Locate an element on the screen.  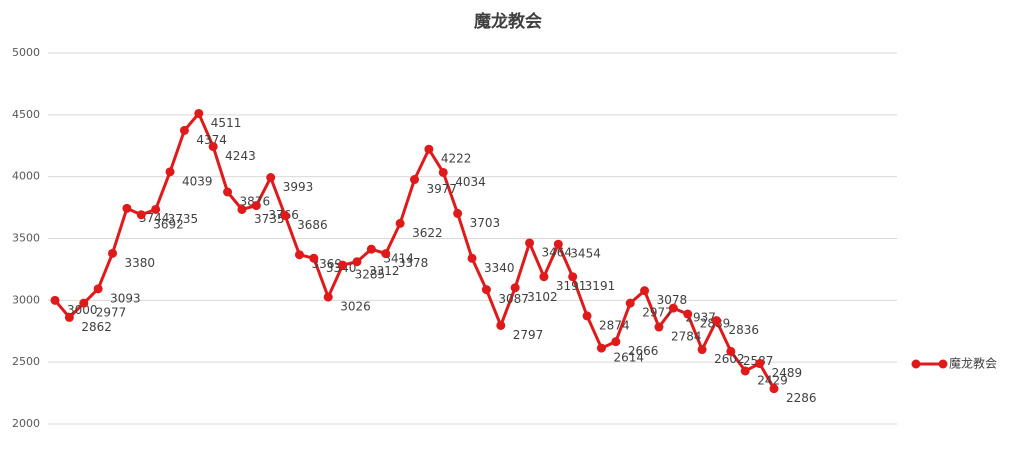
data-label: 3703 is located at coordinates (485, 223).